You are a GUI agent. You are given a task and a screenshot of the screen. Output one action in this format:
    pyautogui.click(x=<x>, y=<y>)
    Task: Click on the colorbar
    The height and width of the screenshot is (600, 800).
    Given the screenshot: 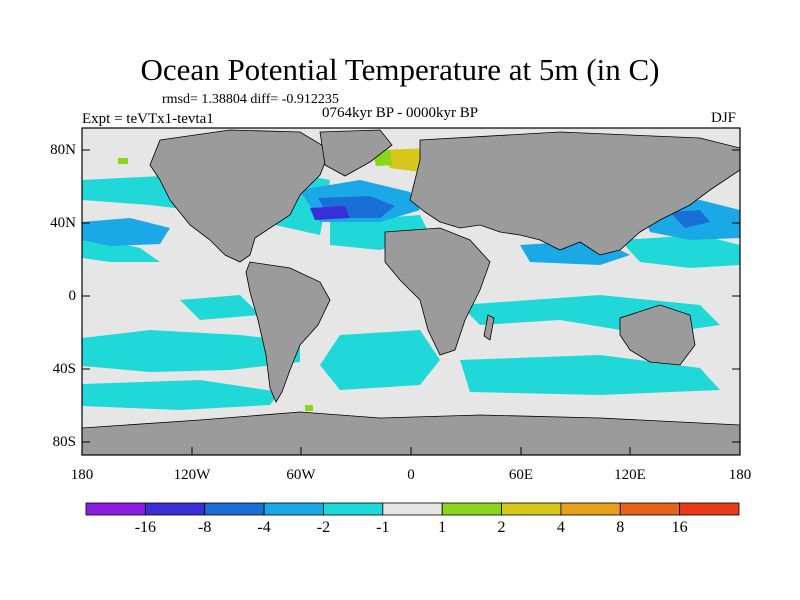 What is the action you would take?
    pyautogui.click(x=412, y=509)
    